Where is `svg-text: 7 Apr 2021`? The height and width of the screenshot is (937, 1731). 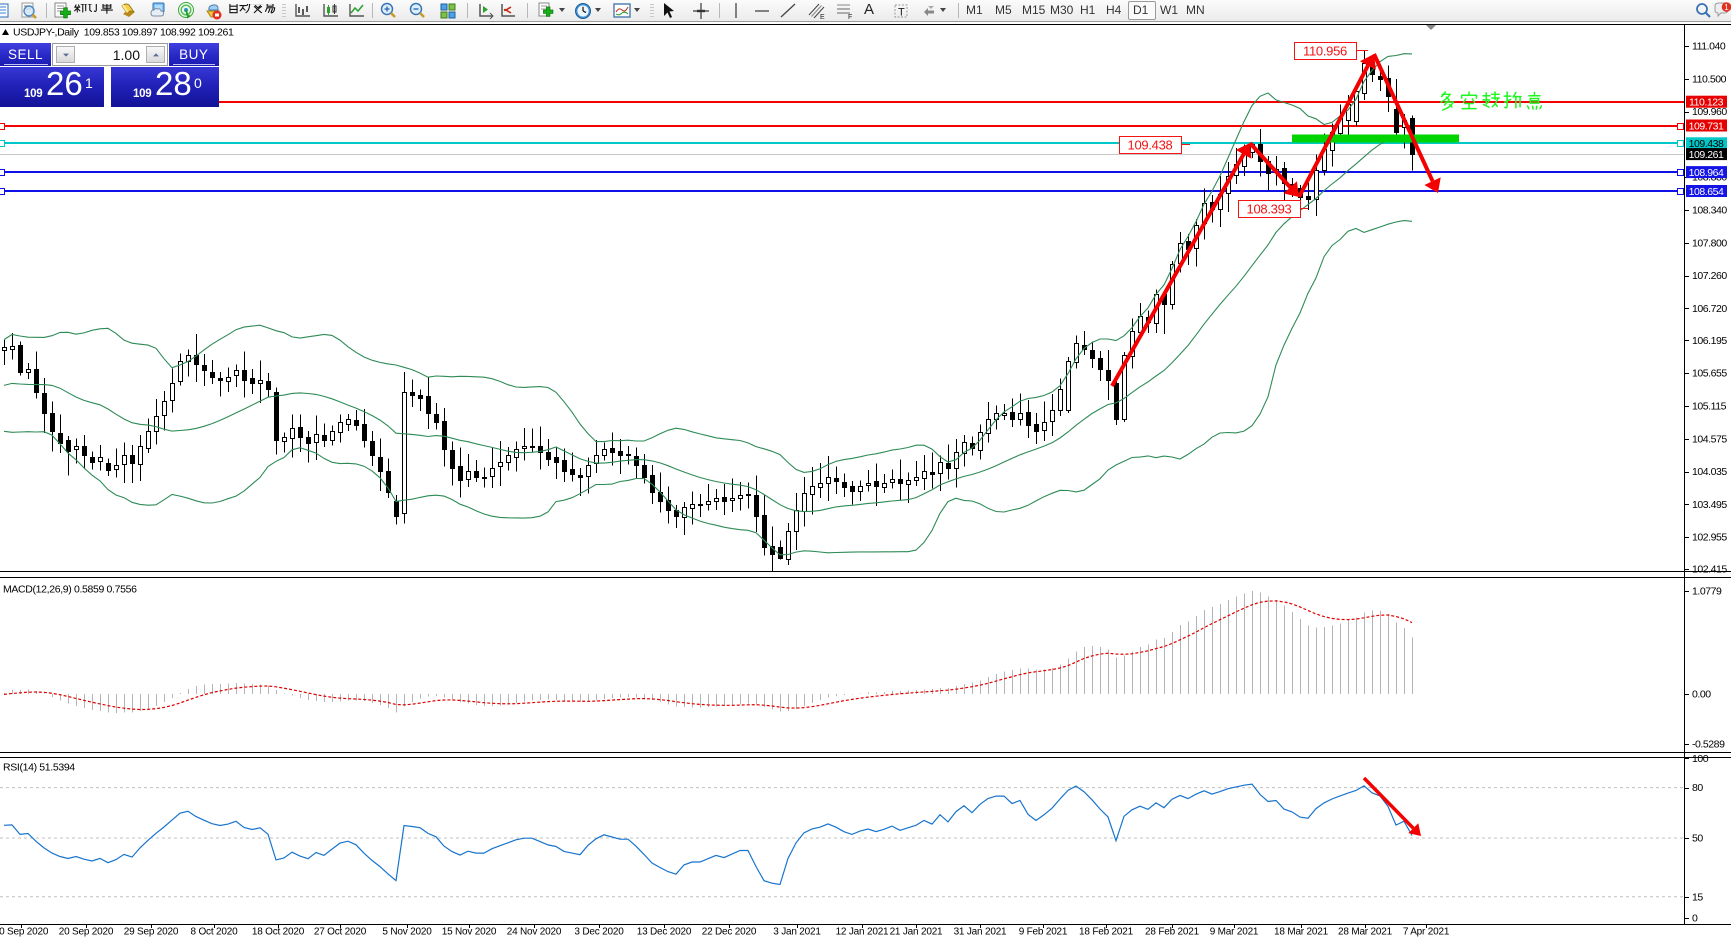
svg-text: 7 Apr 2021 is located at coordinates (1426, 932).